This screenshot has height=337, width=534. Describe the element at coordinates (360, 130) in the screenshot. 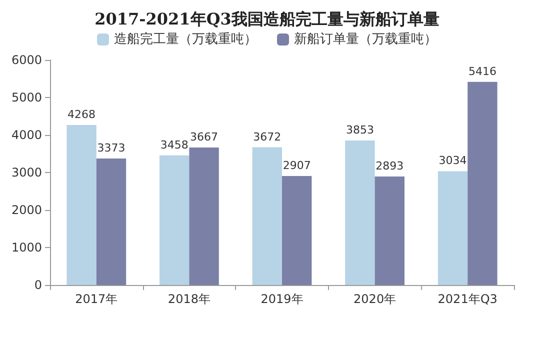

I see `data-label: 3853` at that location.